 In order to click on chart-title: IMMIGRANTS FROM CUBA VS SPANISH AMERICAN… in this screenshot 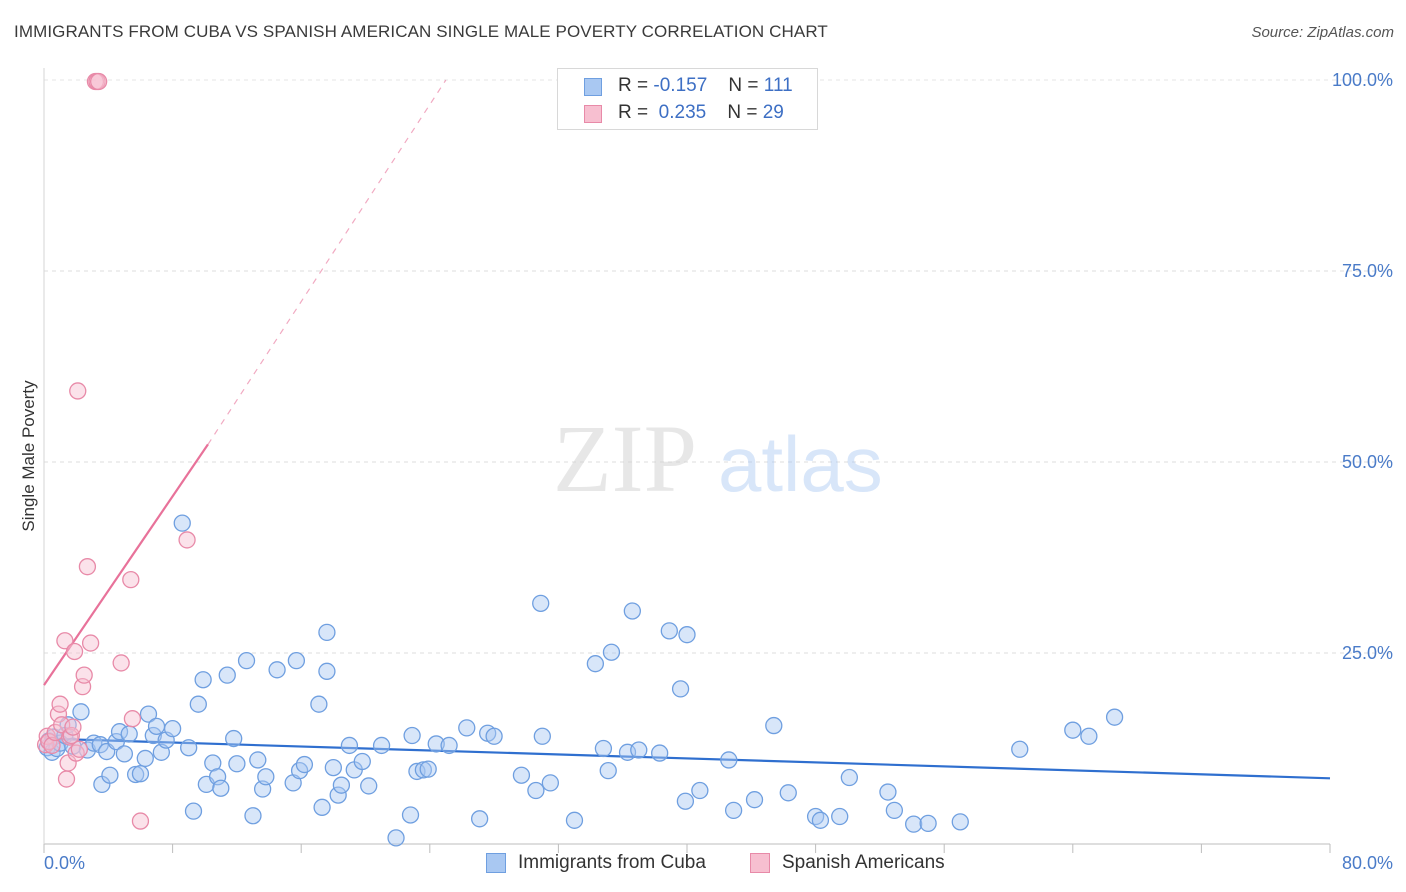, I will do `click(421, 31)`.